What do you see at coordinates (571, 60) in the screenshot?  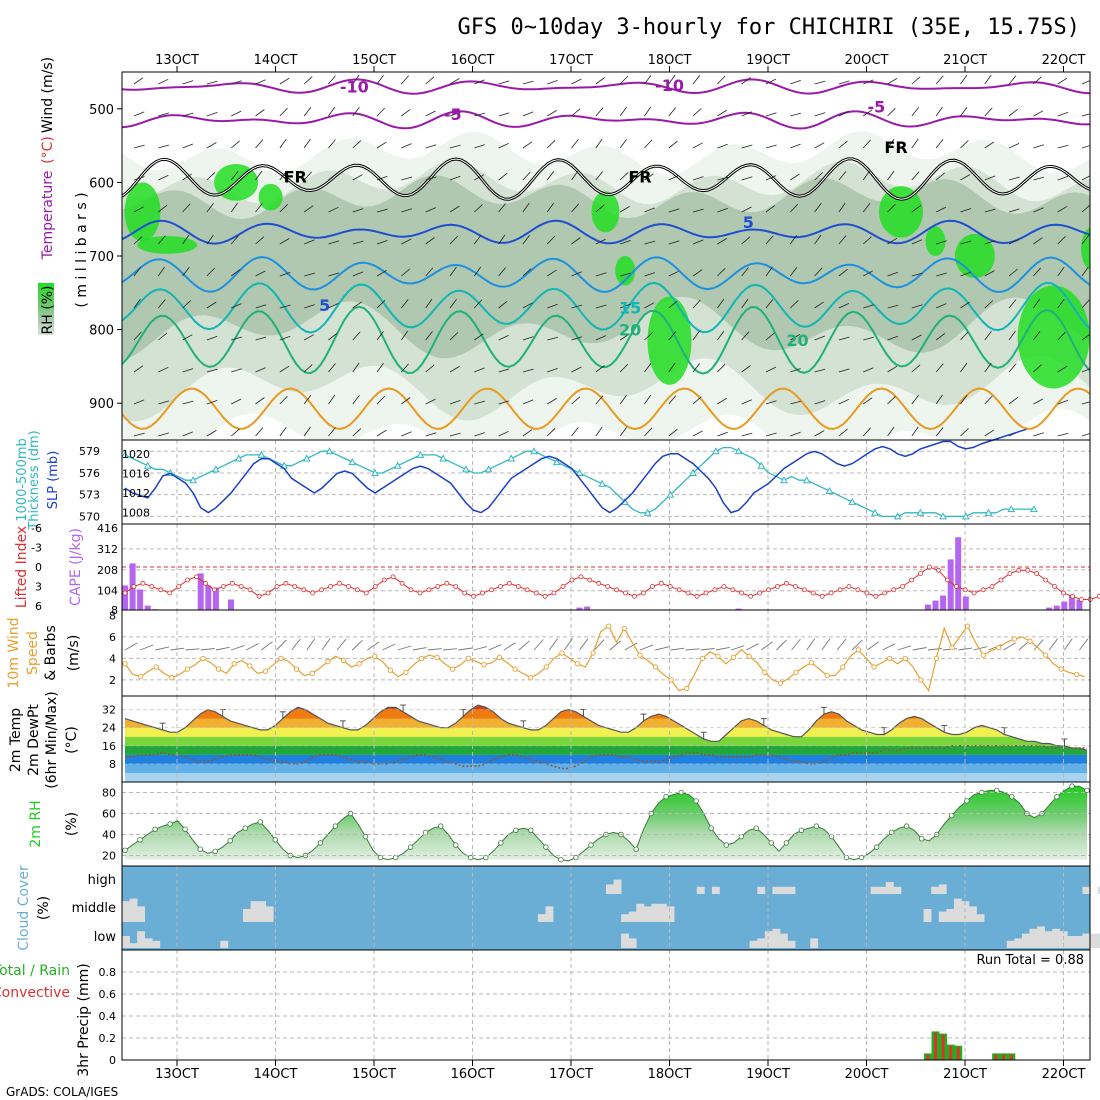 I see `top-date-label: 17OCT` at bounding box center [571, 60].